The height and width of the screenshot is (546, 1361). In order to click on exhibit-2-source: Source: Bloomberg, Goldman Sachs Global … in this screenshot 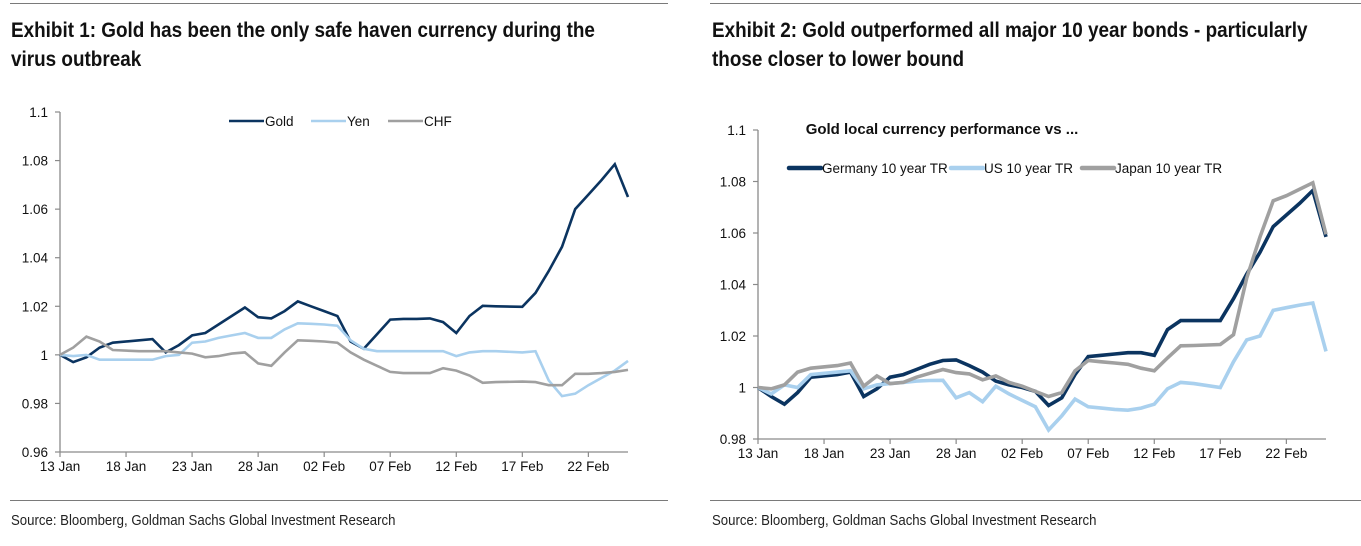, I will do `click(904, 520)`.